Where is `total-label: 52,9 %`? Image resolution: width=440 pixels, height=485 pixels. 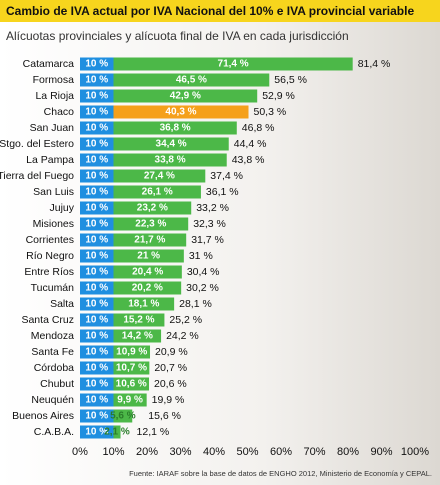 total-label: 52,9 % is located at coordinates (278, 96).